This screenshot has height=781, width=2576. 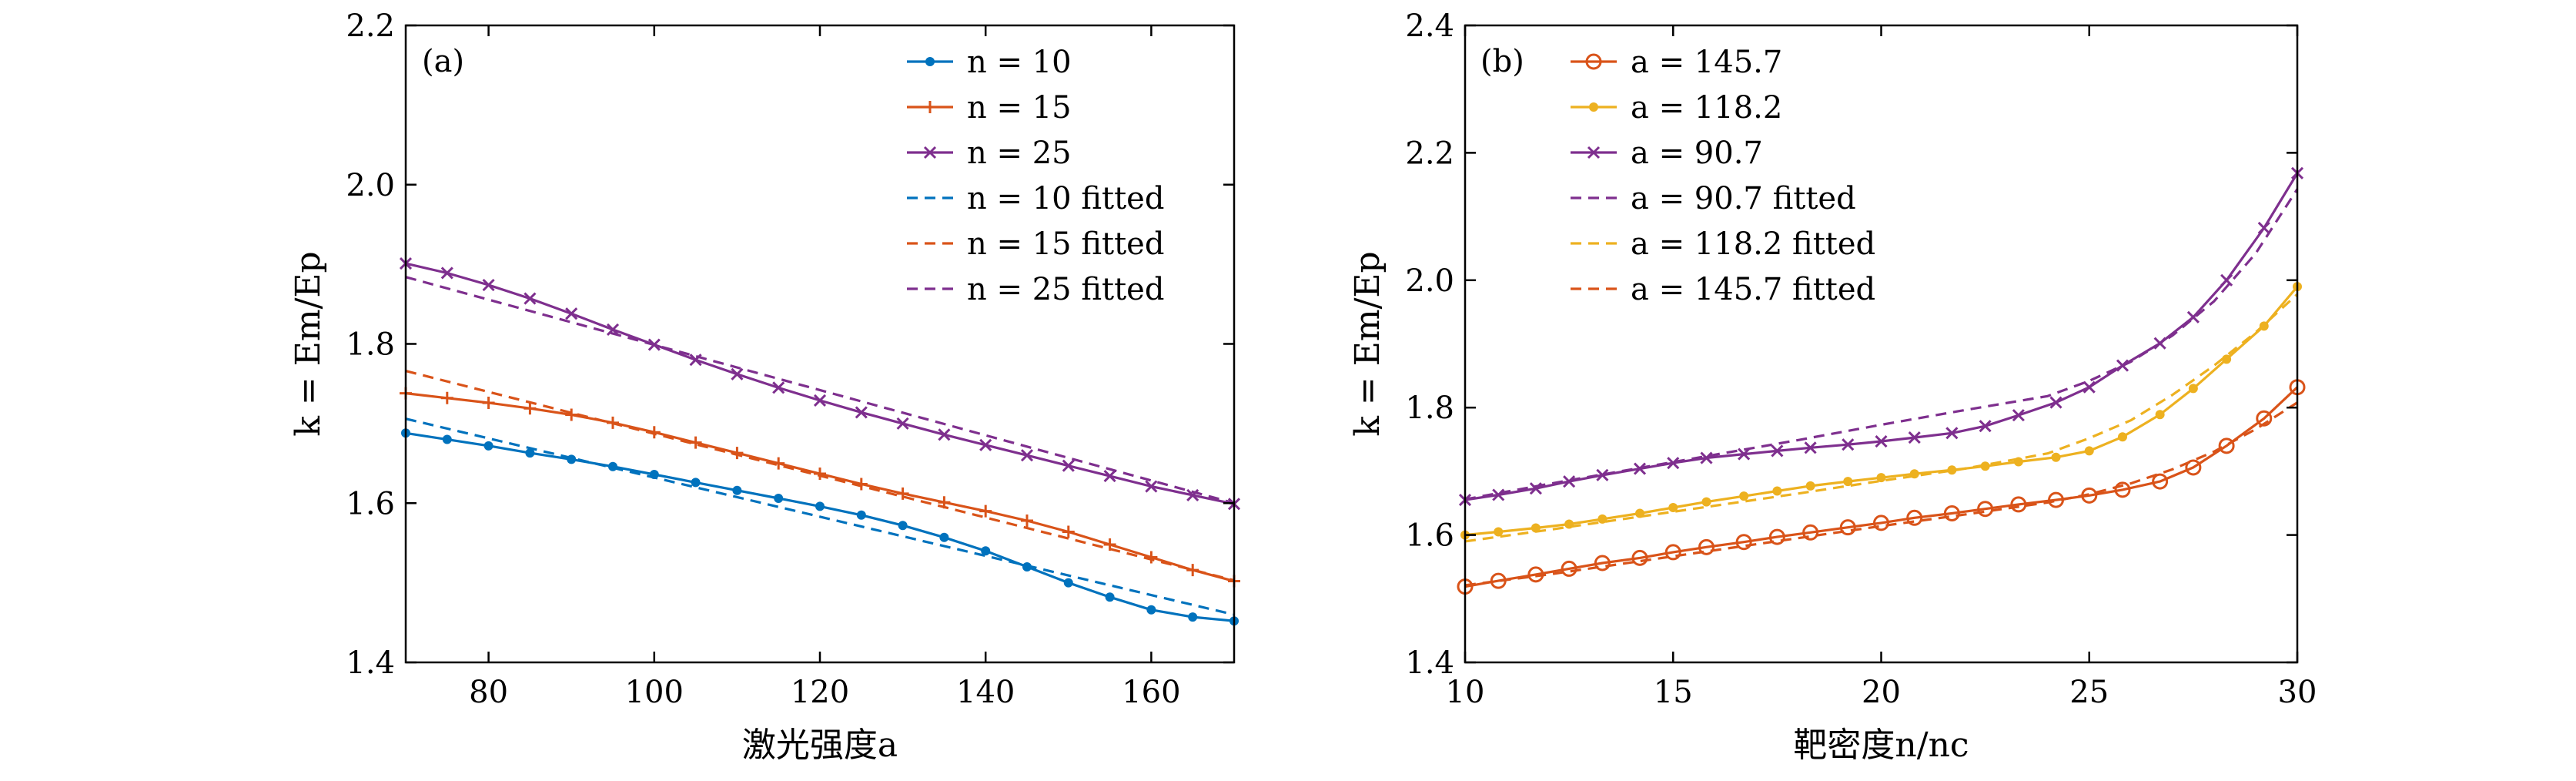 I want to click on x-tick-label-b: 10, so click(x=1466, y=693).